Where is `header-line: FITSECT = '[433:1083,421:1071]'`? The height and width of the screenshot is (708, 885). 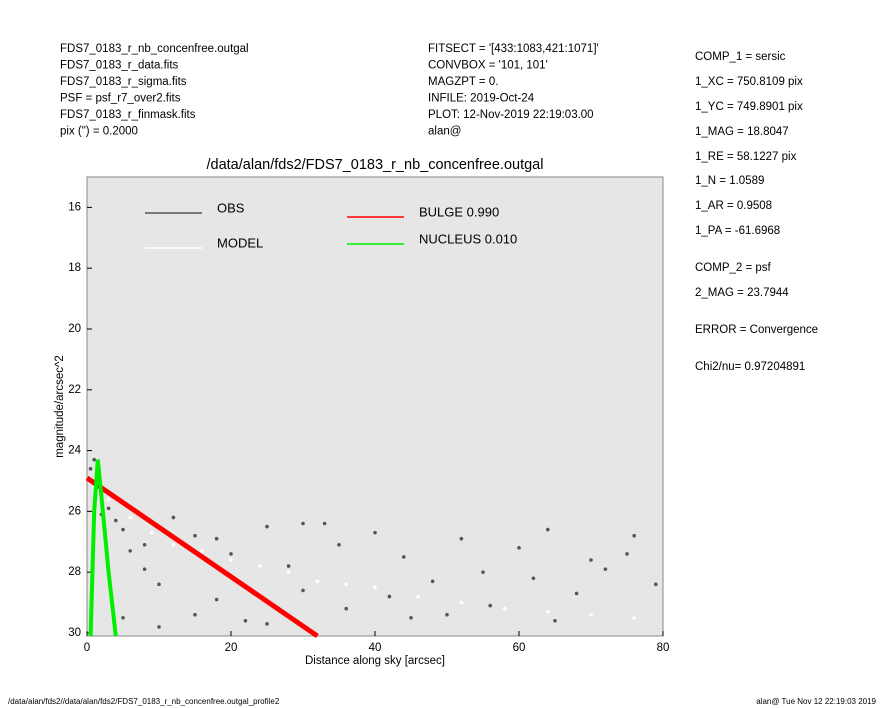 header-line: FITSECT = '[433:1083,421:1071]' is located at coordinates (513, 49).